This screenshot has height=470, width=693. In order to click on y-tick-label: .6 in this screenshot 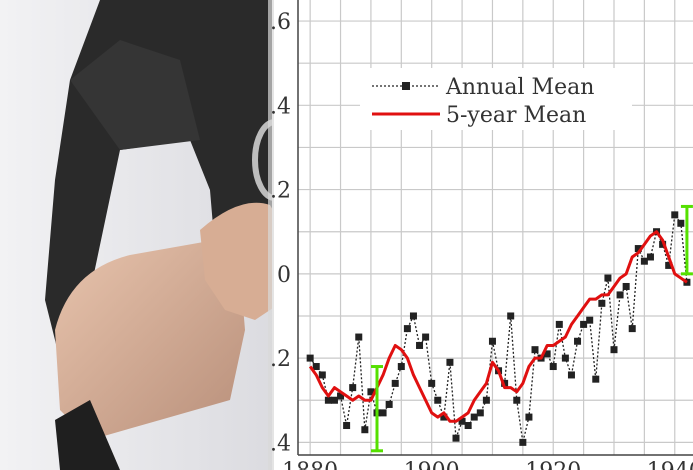, I will do `click(280, 22)`.